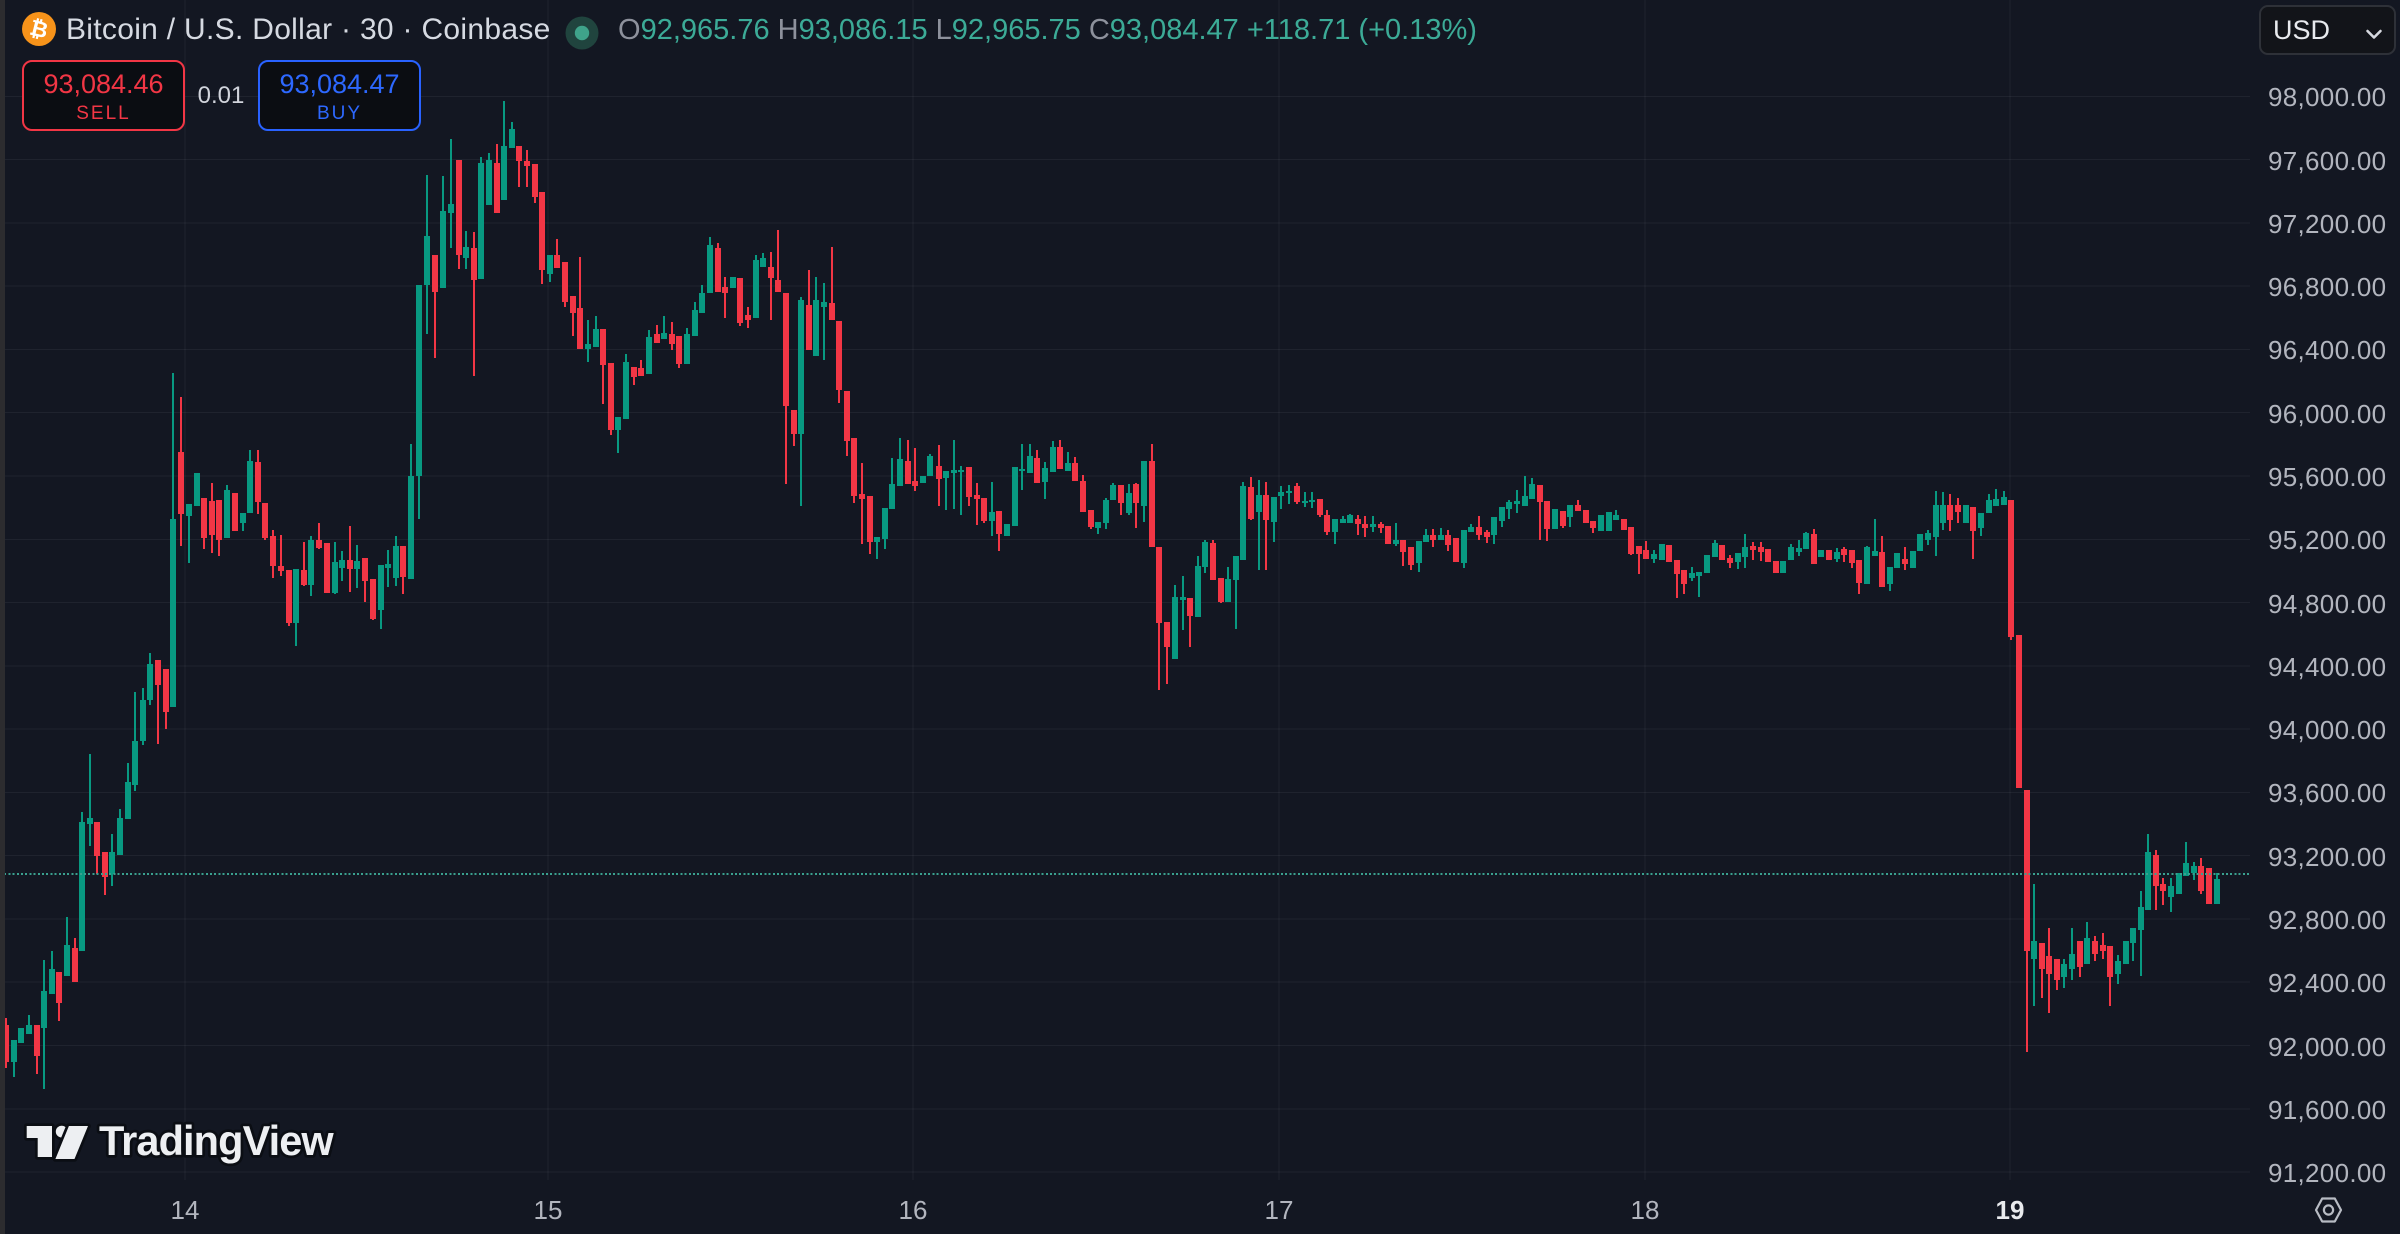 The image size is (2400, 1234). Describe the element at coordinates (216, 1140) in the screenshot. I see `svg-text: TradingView` at that location.